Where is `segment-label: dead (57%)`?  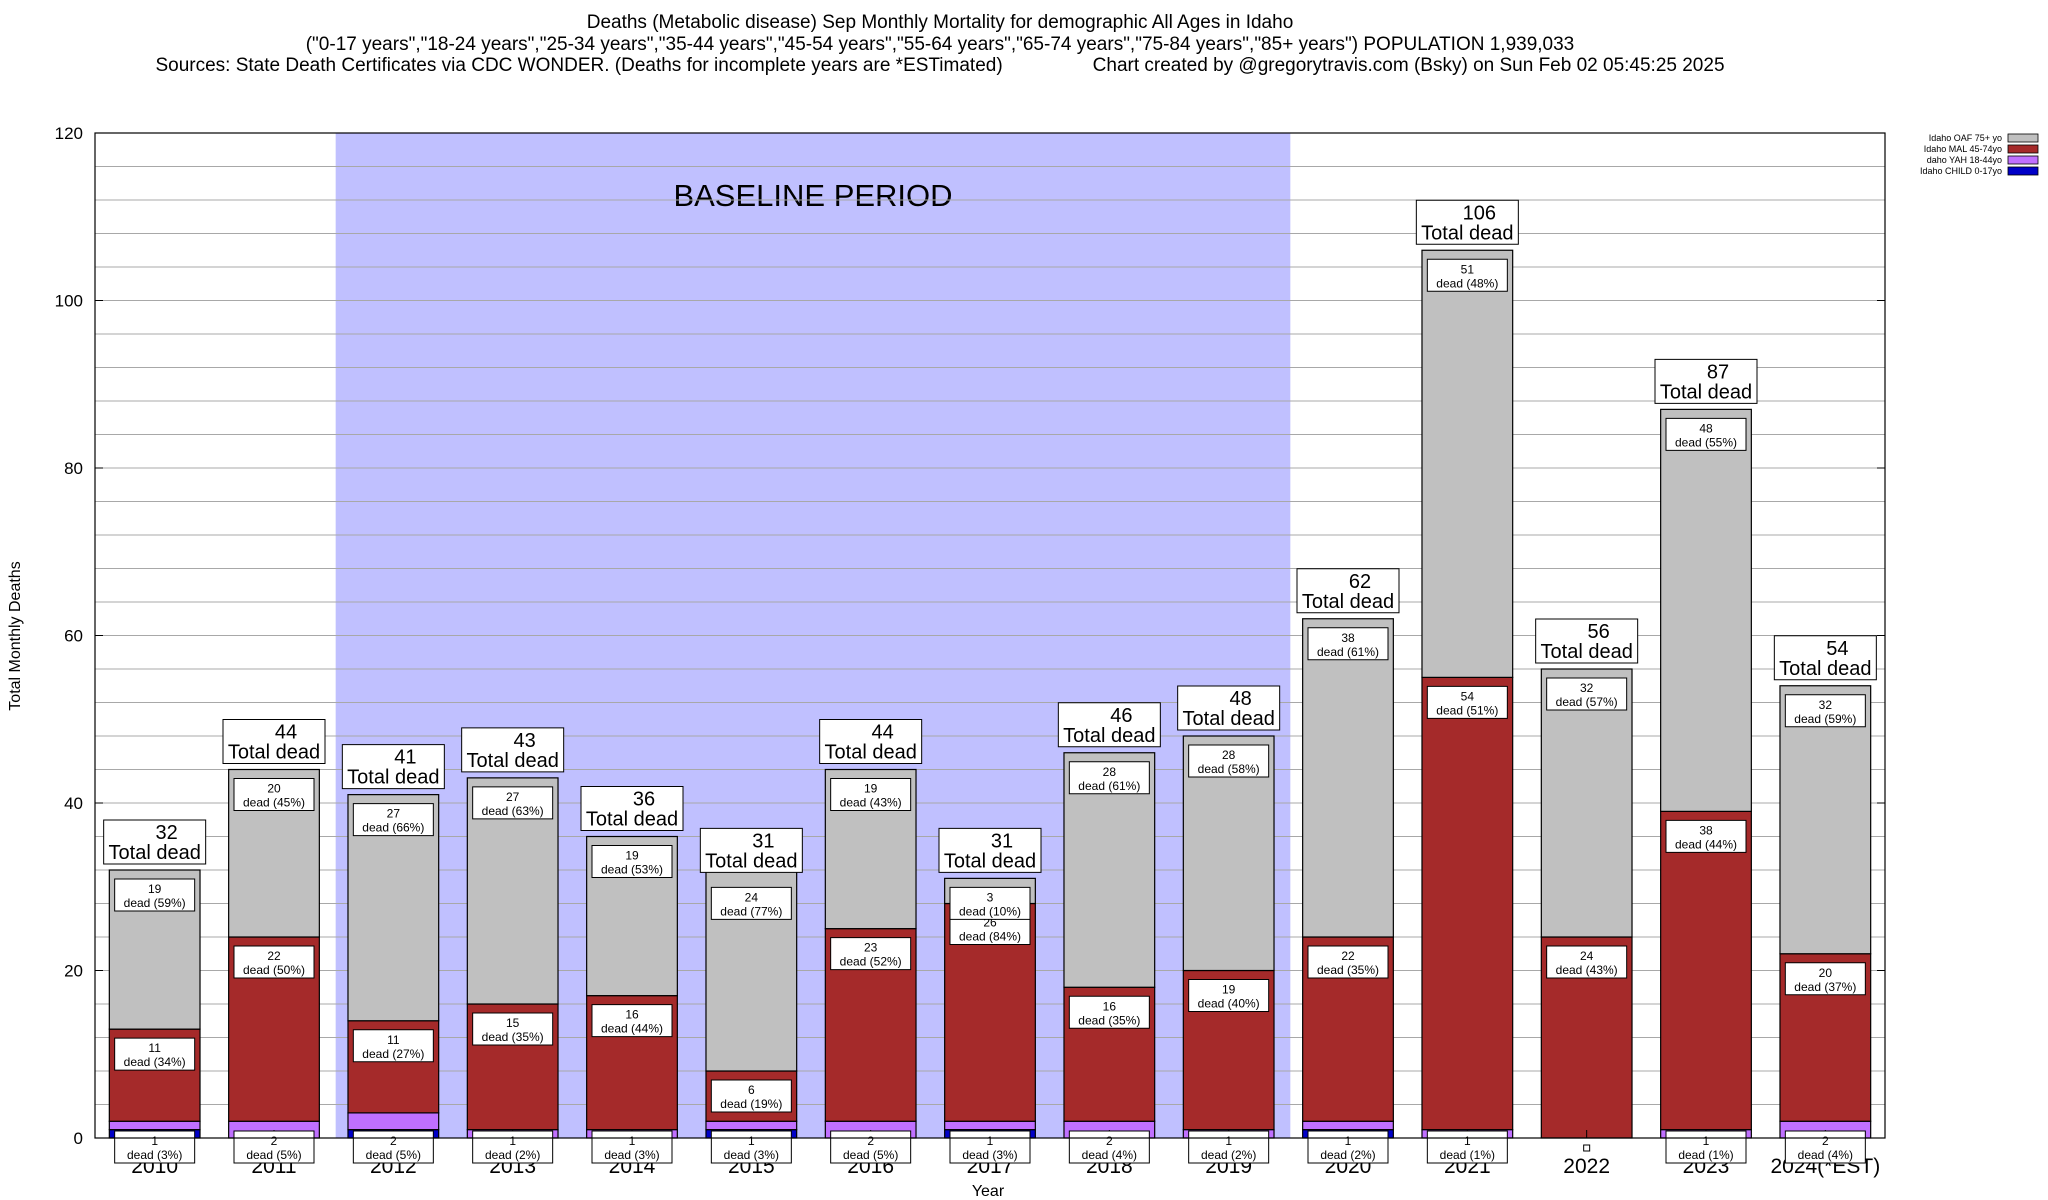
segment-label: dead (57%) is located at coordinates (1587, 702).